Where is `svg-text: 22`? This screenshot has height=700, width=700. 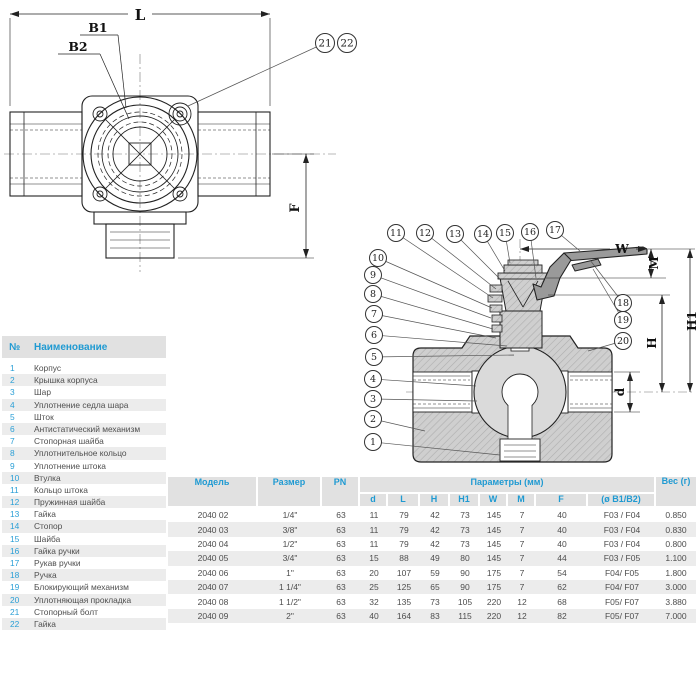
svg-text: 22 is located at coordinates (346, 44).